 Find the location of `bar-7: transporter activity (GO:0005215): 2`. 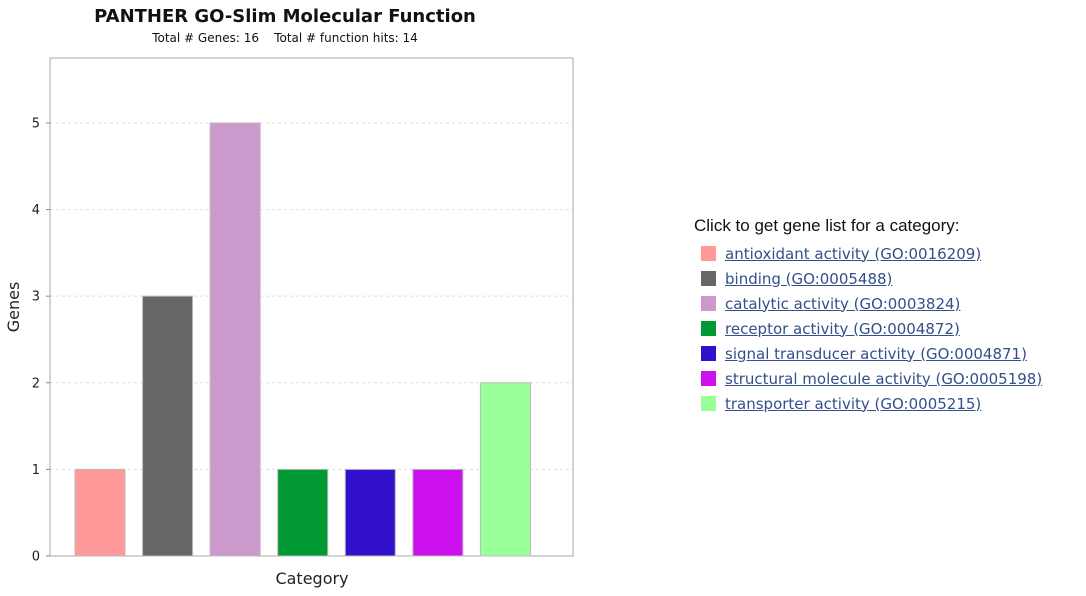

bar-7: transporter activity (GO:0005215): 2 is located at coordinates (505, 469).